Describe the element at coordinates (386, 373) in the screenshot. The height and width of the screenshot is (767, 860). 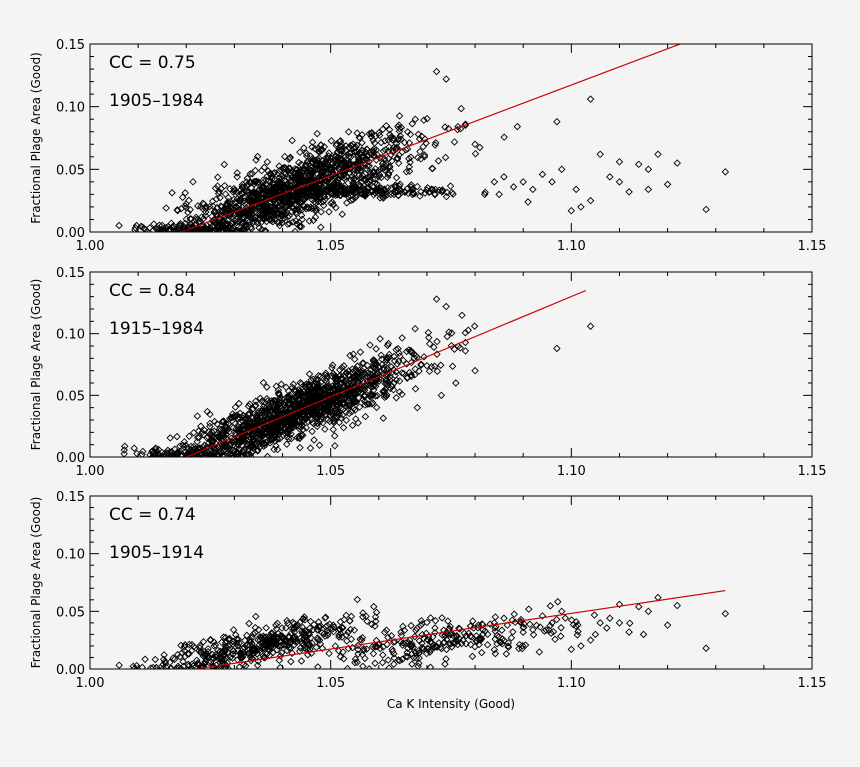
I see `fit-line` at that location.